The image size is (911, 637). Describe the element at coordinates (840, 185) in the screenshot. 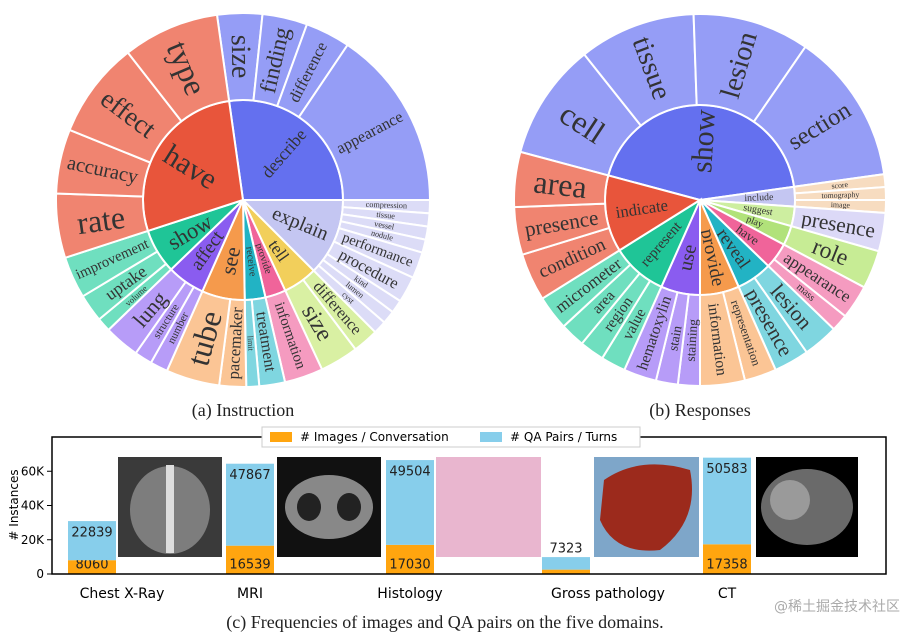

I see `wedge-label: score` at that location.